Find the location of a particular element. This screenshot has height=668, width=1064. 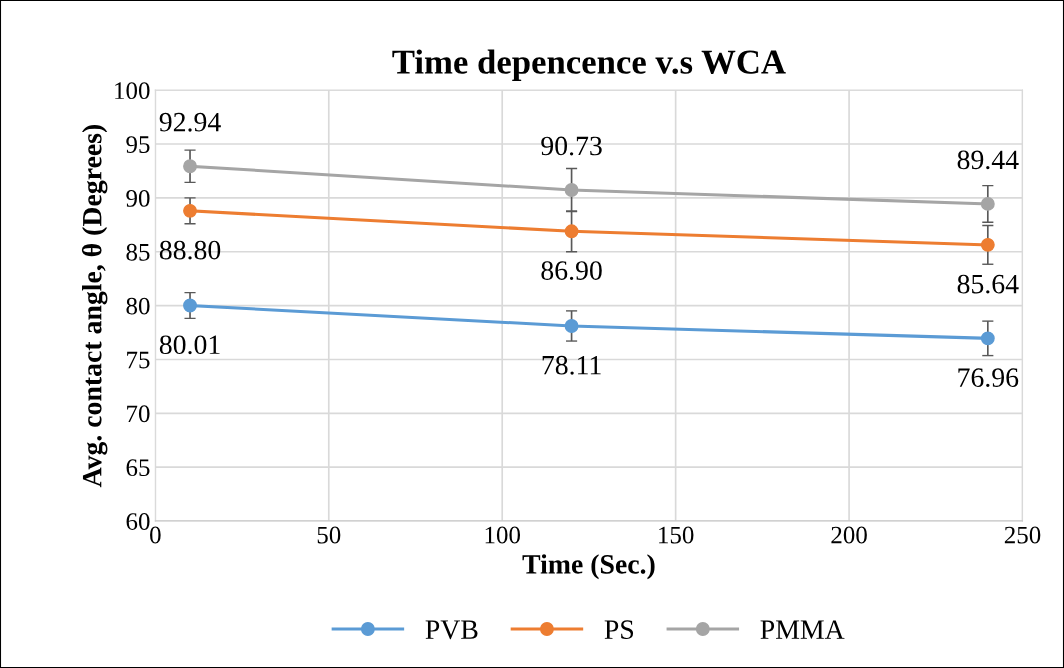

data-label: 76.96 is located at coordinates (988, 378).